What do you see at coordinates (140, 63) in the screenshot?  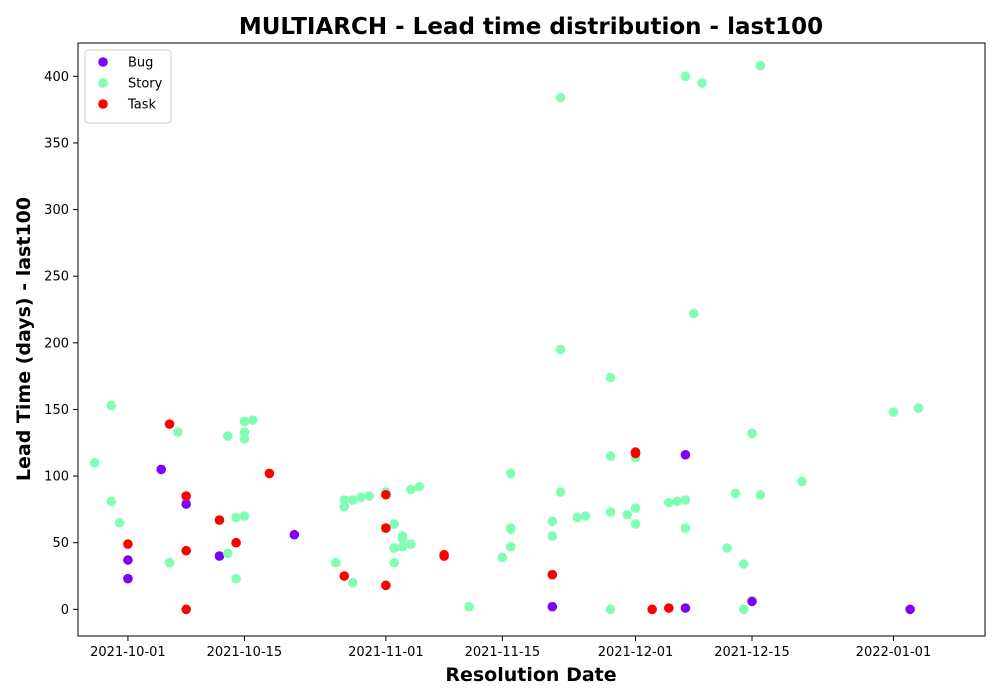 I see `legend-label-bug: Bug` at bounding box center [140, 63].